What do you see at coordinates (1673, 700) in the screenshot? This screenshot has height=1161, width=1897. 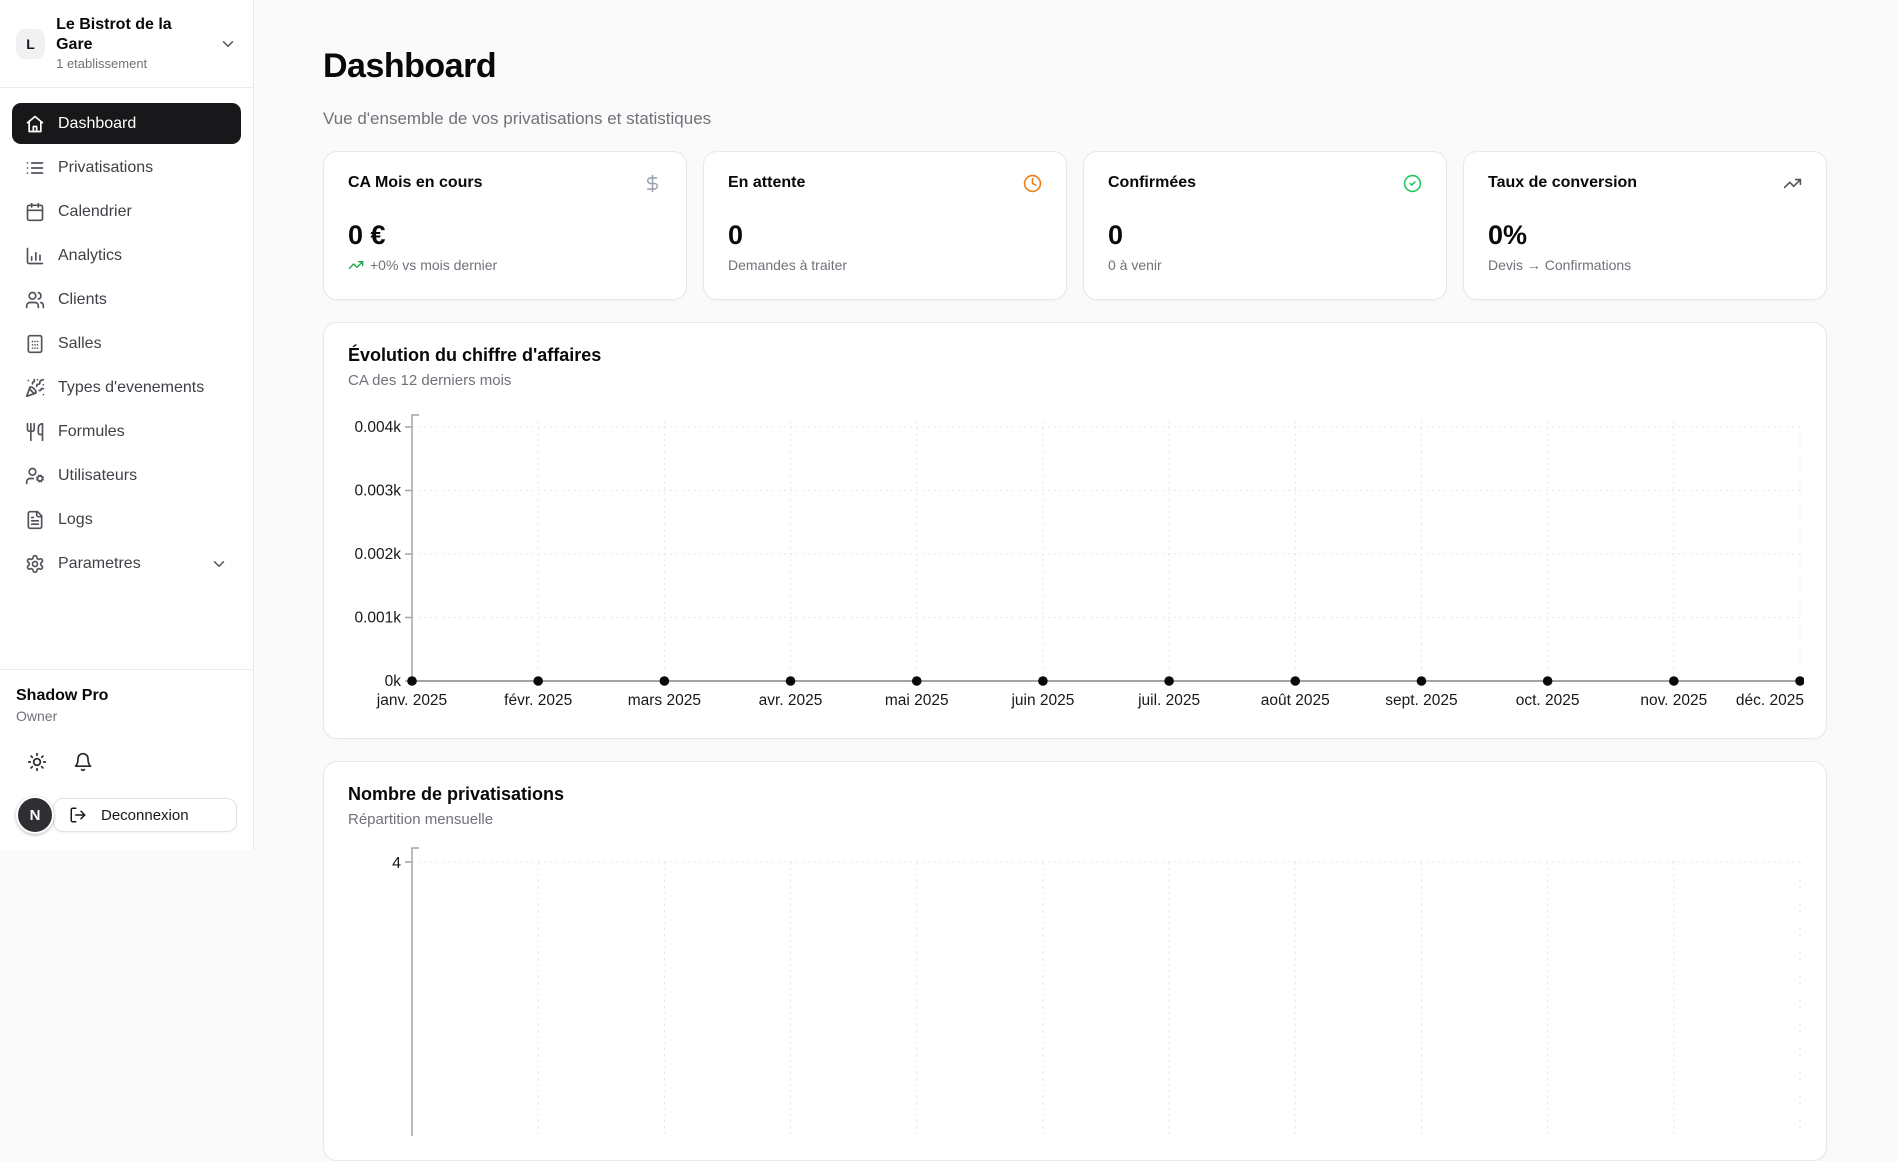 I see `svg-text: nov. 2025` at bounding box center [1673, 700].